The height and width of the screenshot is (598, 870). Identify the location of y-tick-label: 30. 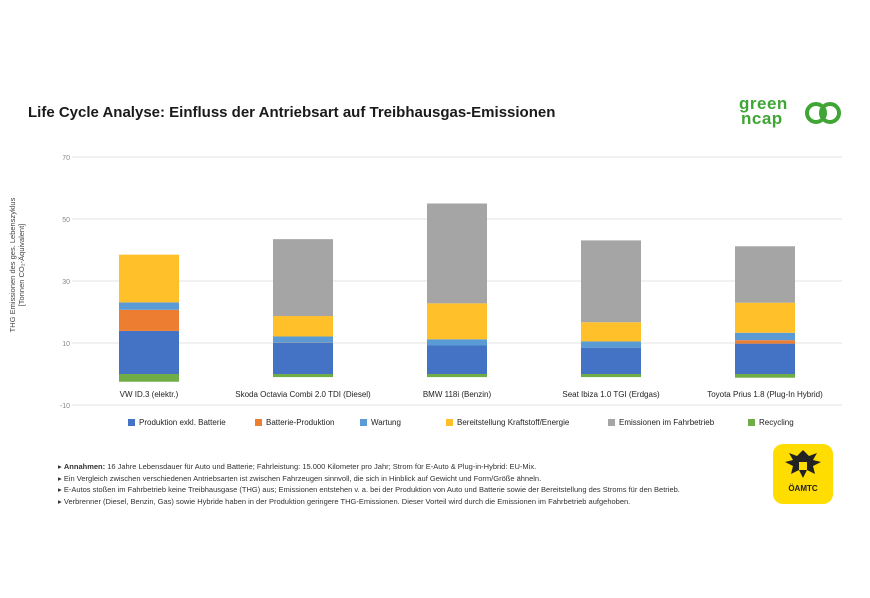
(66, 282).